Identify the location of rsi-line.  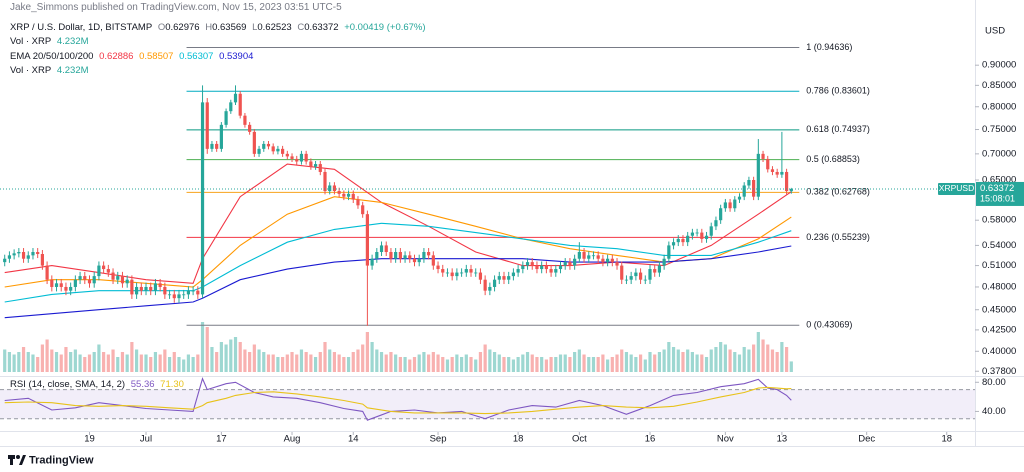
(398, 400).